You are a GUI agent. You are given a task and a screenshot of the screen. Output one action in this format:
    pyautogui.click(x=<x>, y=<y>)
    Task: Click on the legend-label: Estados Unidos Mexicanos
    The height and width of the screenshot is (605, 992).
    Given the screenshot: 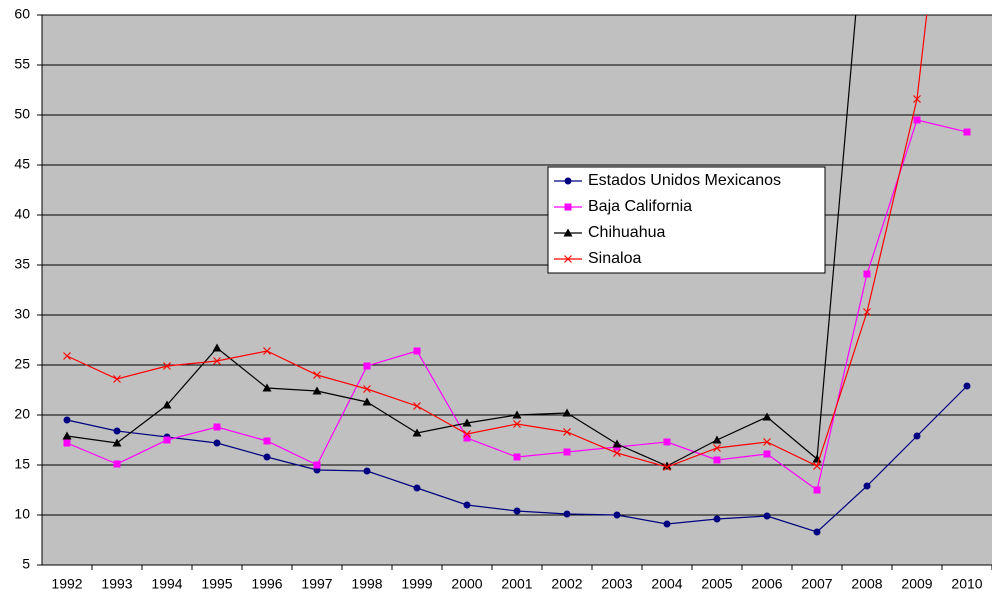 What is the action you would take?
    pyautogui.click(x=684, y=180)
    